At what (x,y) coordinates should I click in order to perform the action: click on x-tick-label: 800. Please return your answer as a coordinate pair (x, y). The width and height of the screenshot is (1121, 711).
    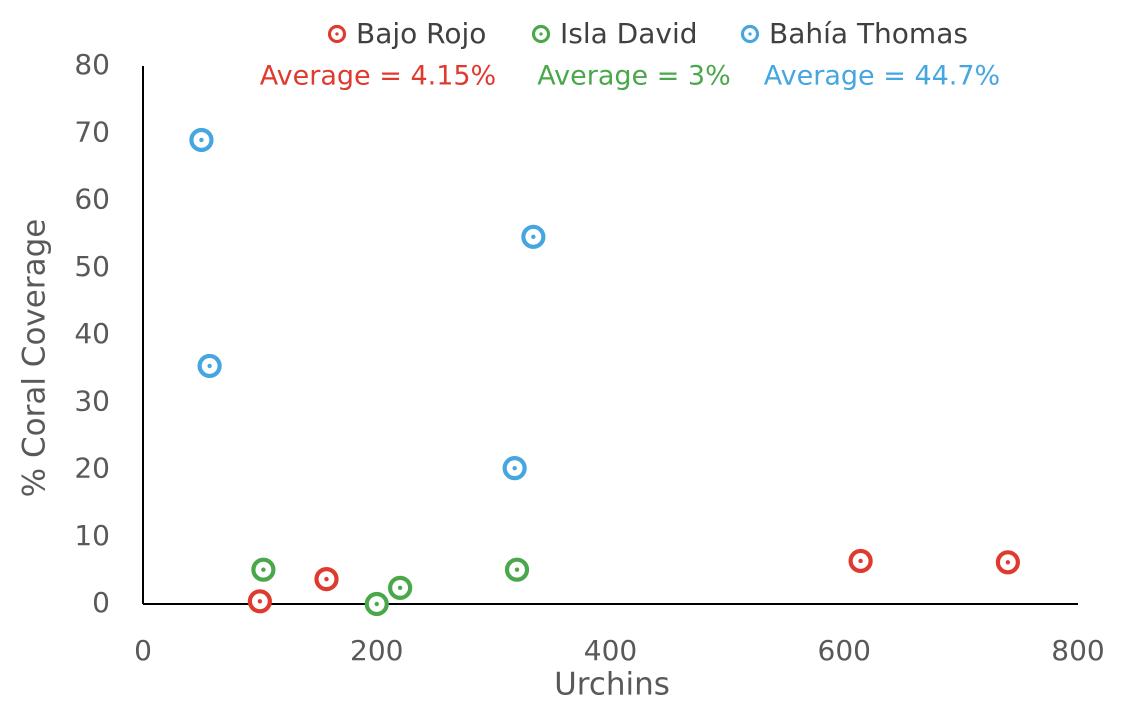
    Looking at the image, I should click on (1077, 650).